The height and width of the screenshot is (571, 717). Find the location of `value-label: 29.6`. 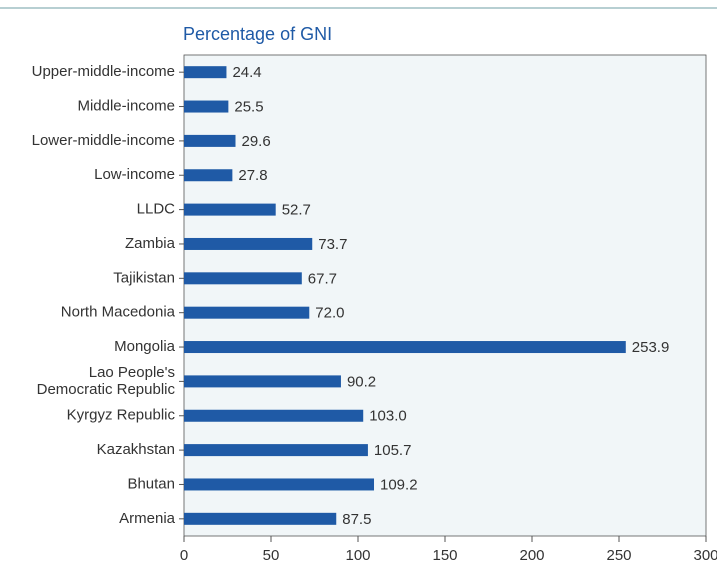

value-label: 29.6 is located at coordinates (256, 141).